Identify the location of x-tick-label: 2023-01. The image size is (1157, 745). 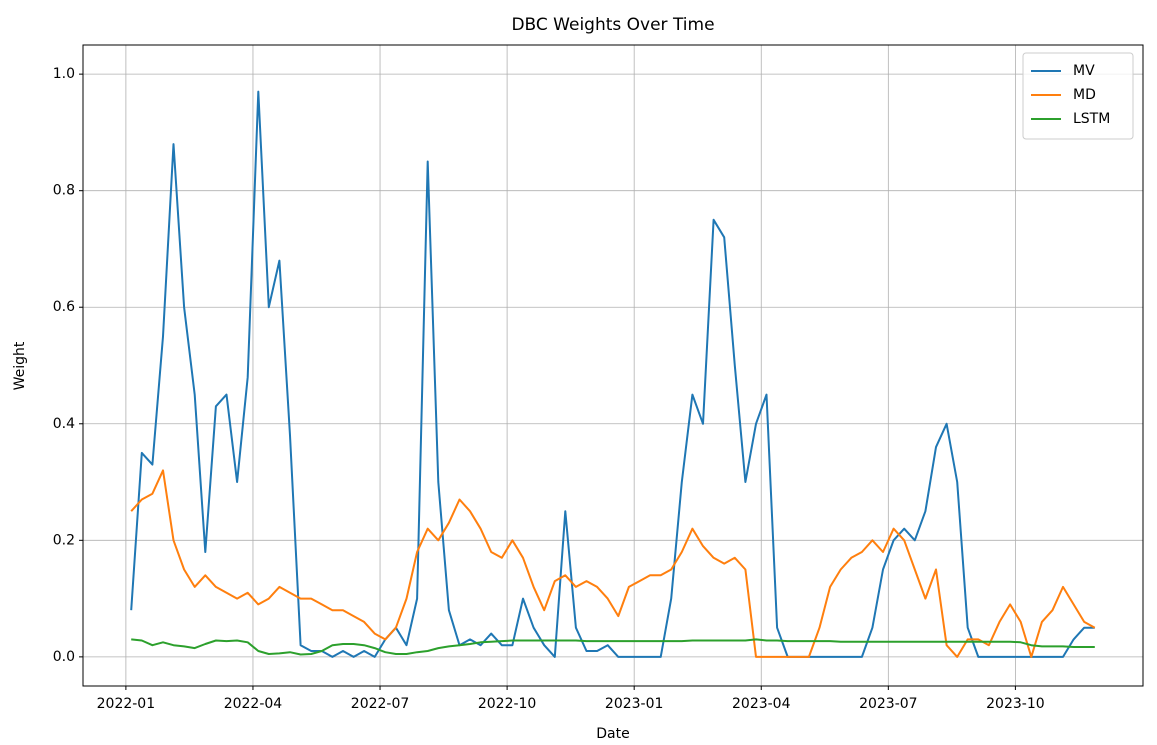
(634, 704).